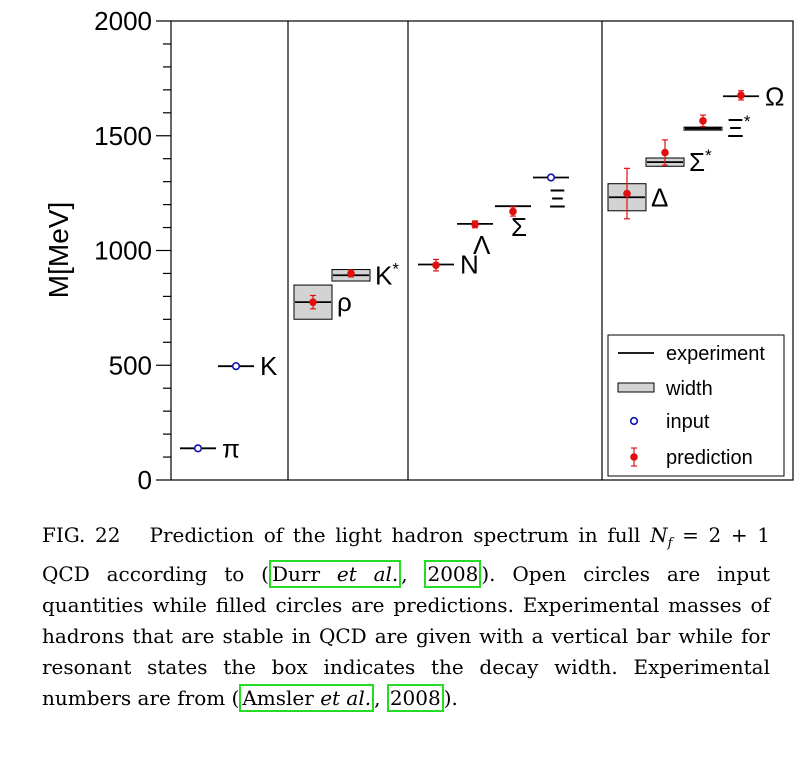 The image size is (808, 759). I want to click on particle-Σ*: Σ*, so click(678, 158).